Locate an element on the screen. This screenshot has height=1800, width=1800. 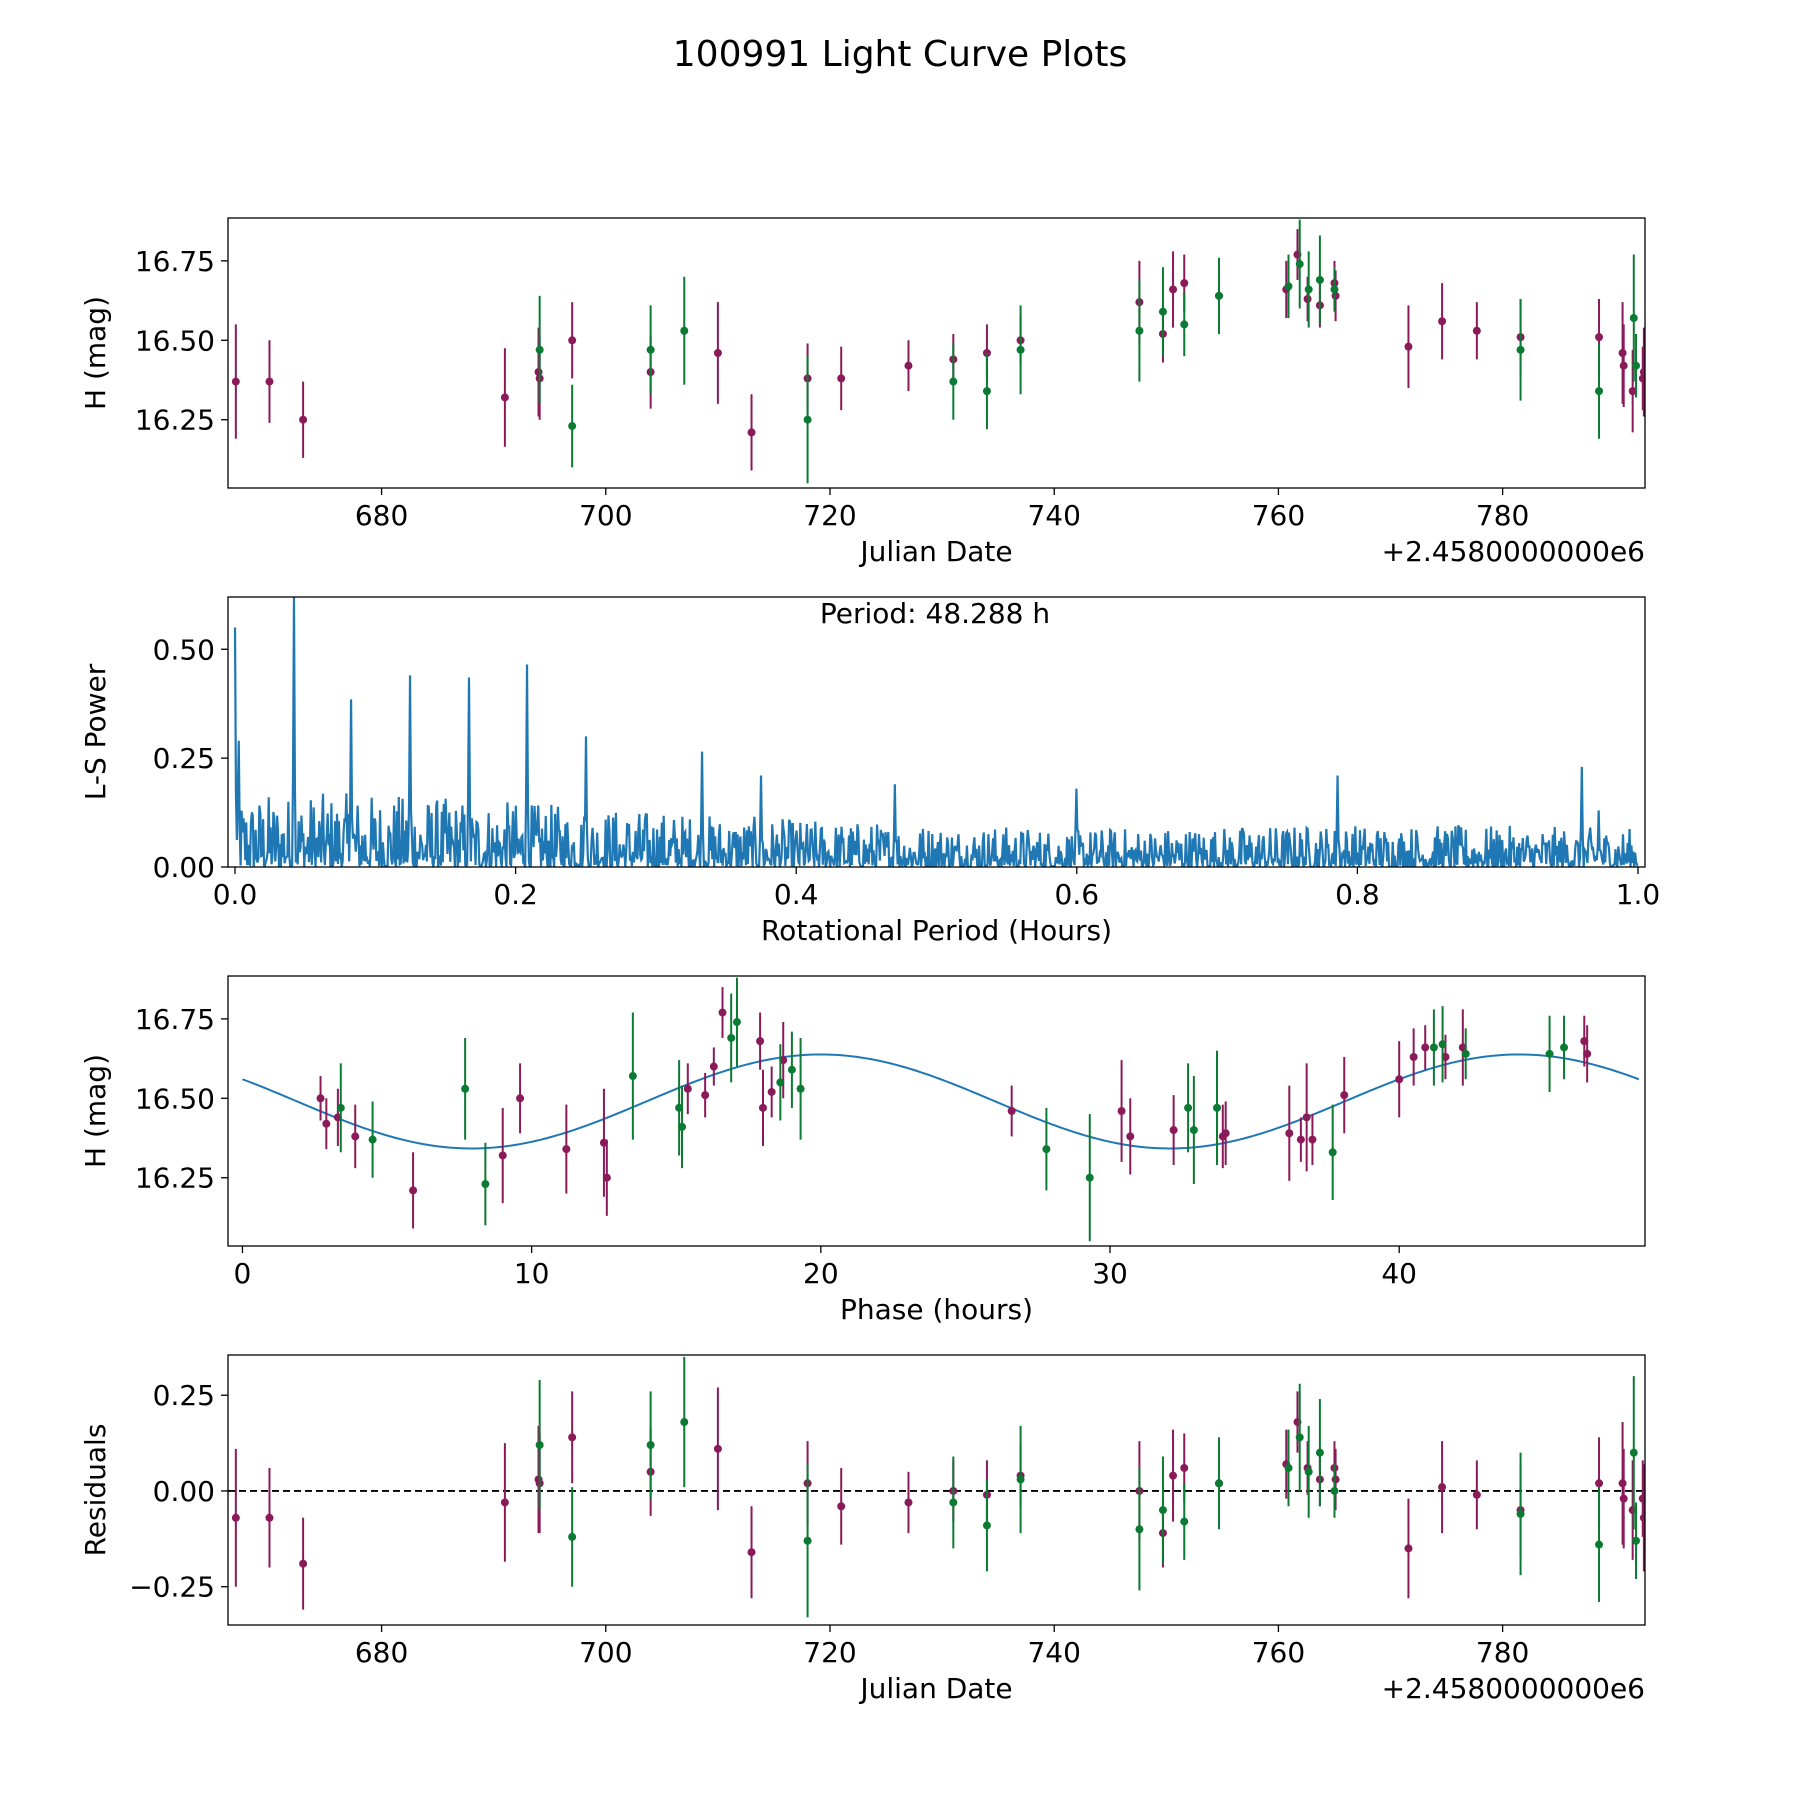
lightcurve-y-axis-label: H (mag) is located at coordinates (95, 353).